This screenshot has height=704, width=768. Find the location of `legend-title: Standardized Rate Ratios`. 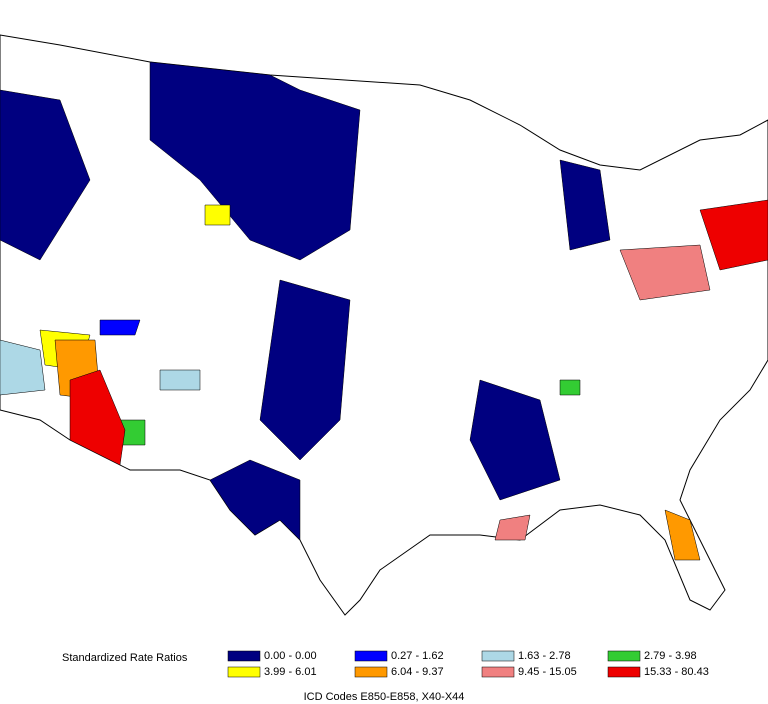

legend-title: Standardized Rate Ratios is located at coordinates (125, 658).